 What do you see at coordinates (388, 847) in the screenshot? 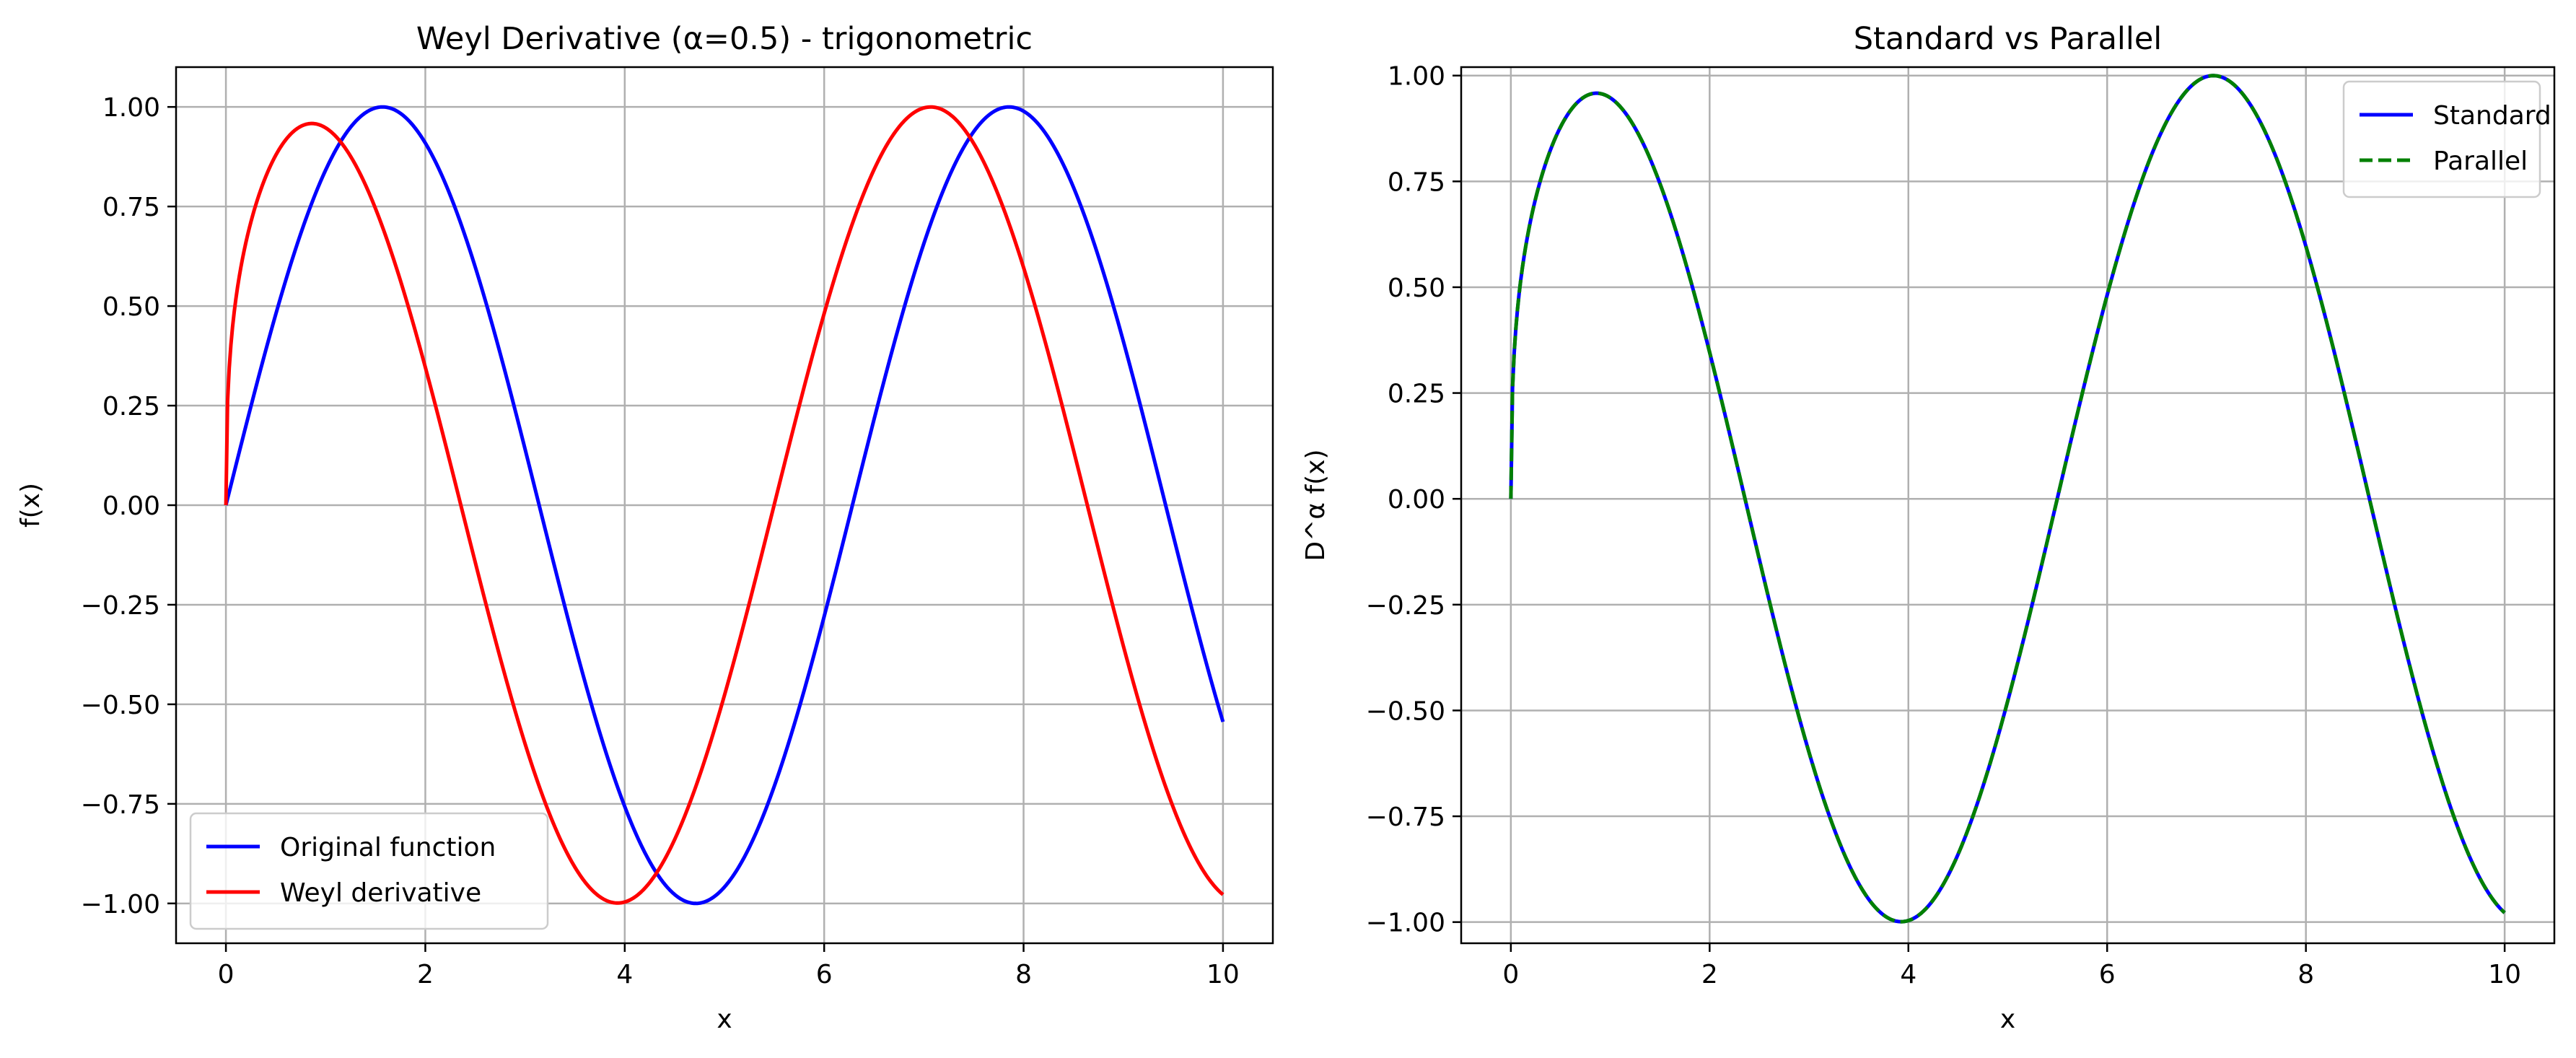
I see `legend-entry: Original function` at bounding box center [388, 847].